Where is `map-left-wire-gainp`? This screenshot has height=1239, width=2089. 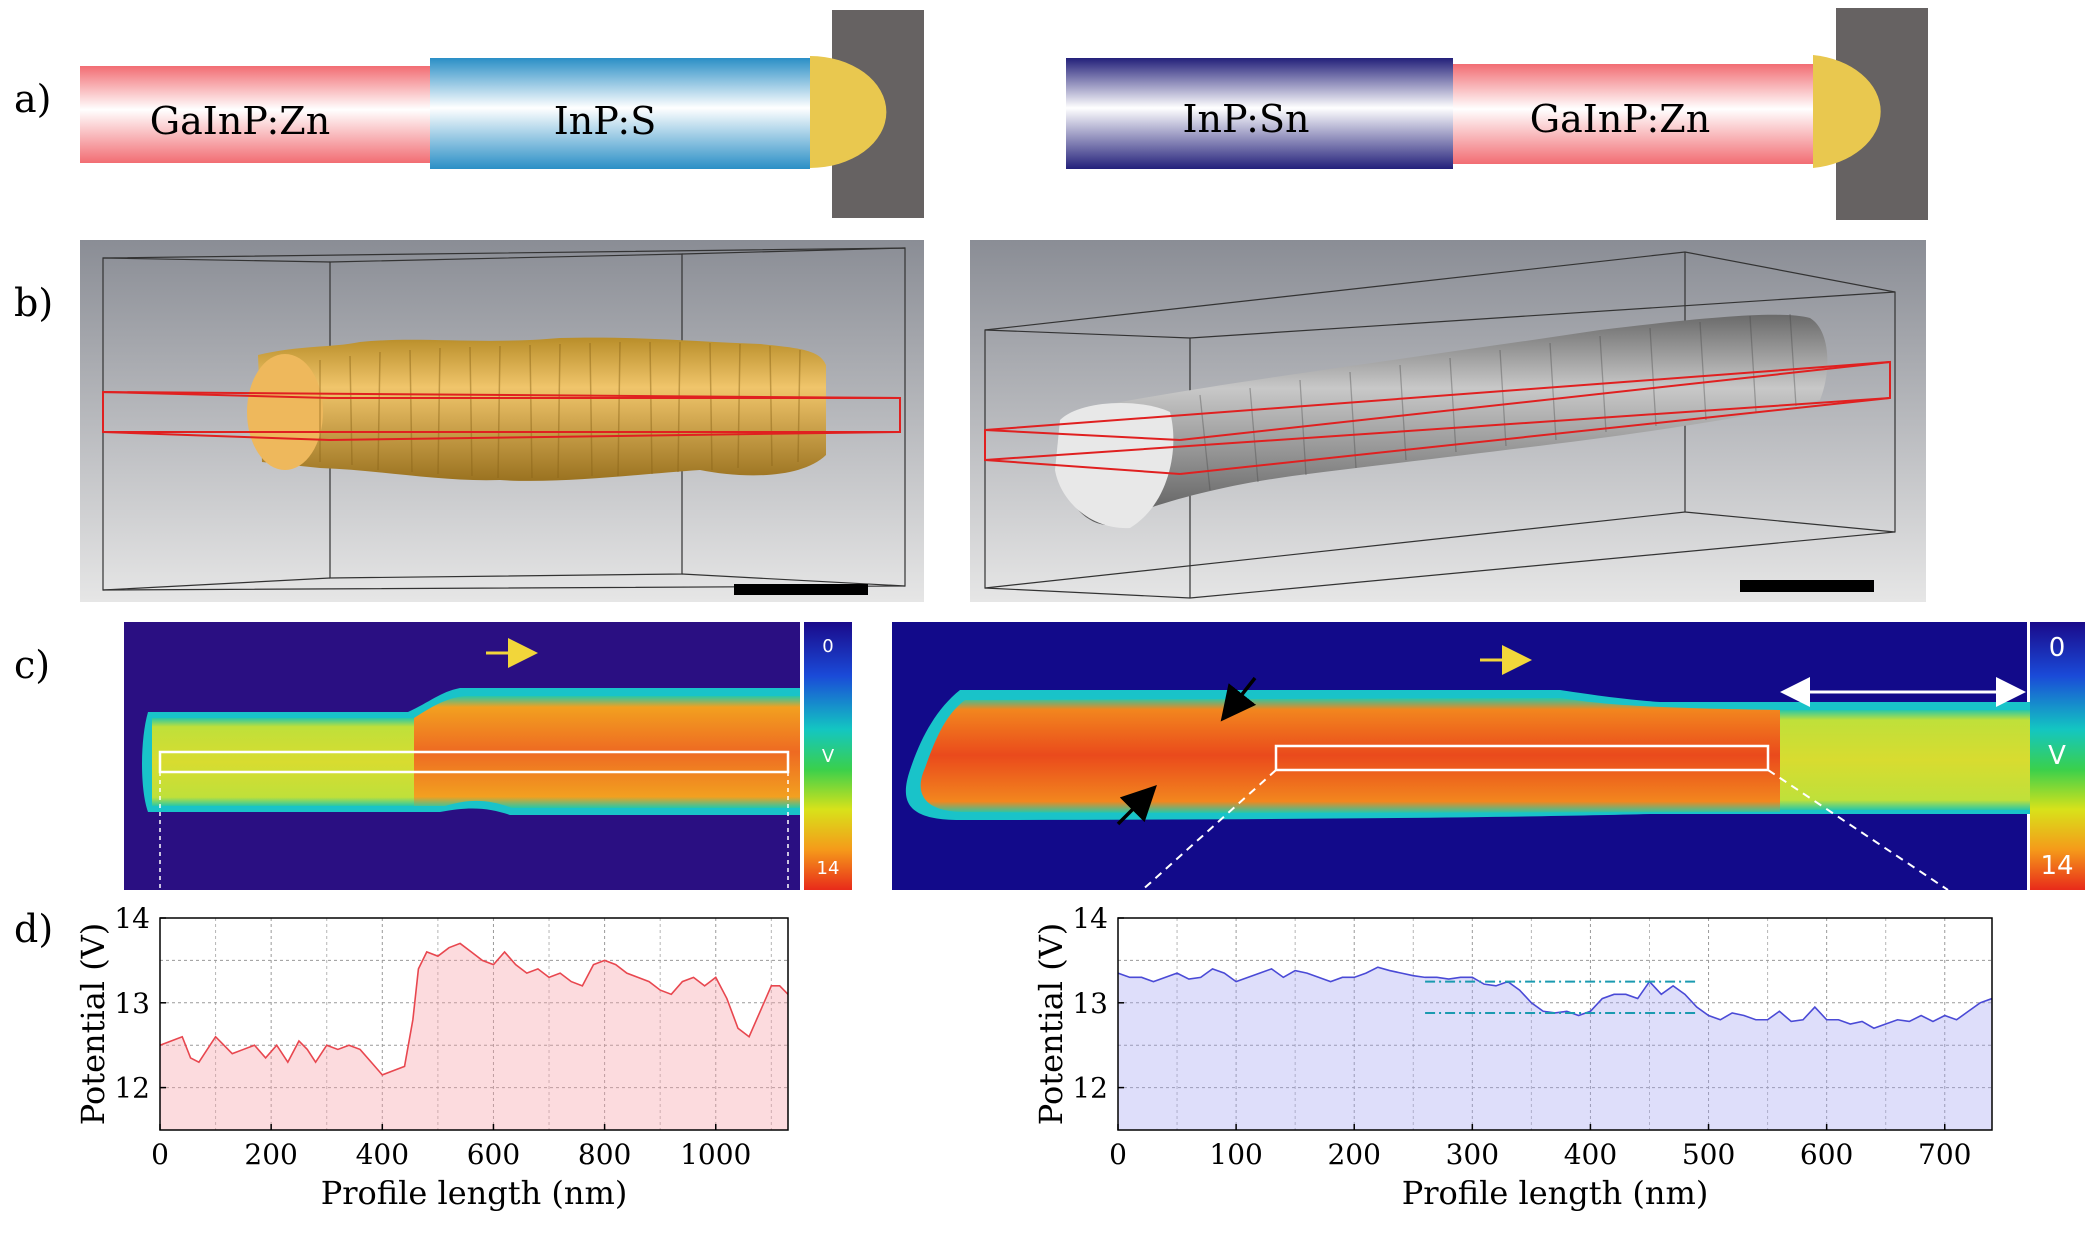
map-left-wire-gainp is located at coordinates (283, 762).